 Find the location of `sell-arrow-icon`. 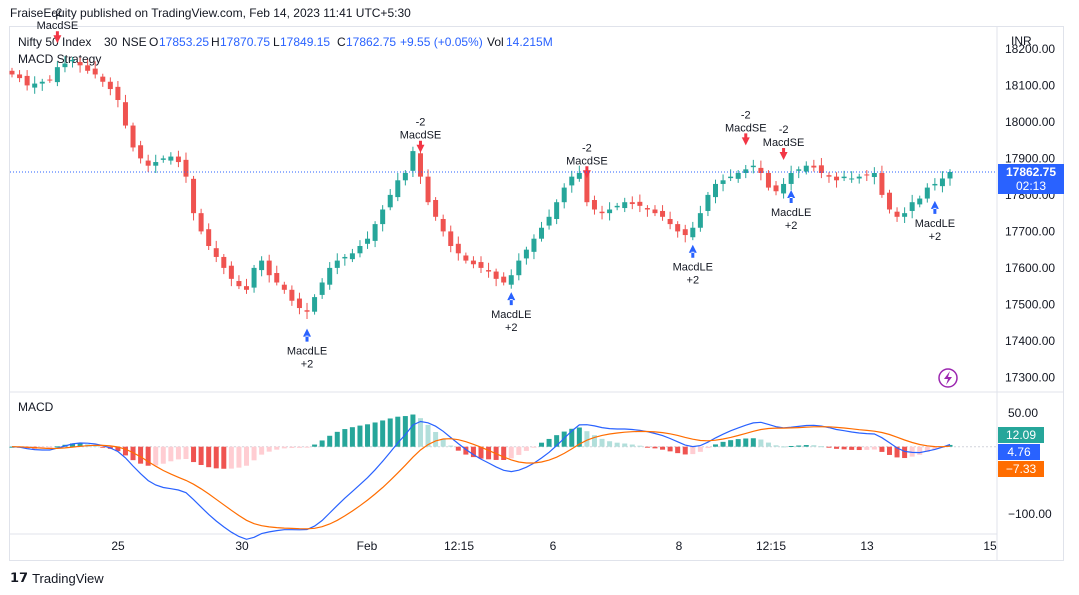

sell-arrow-icon is located at coordinates (420, 146).